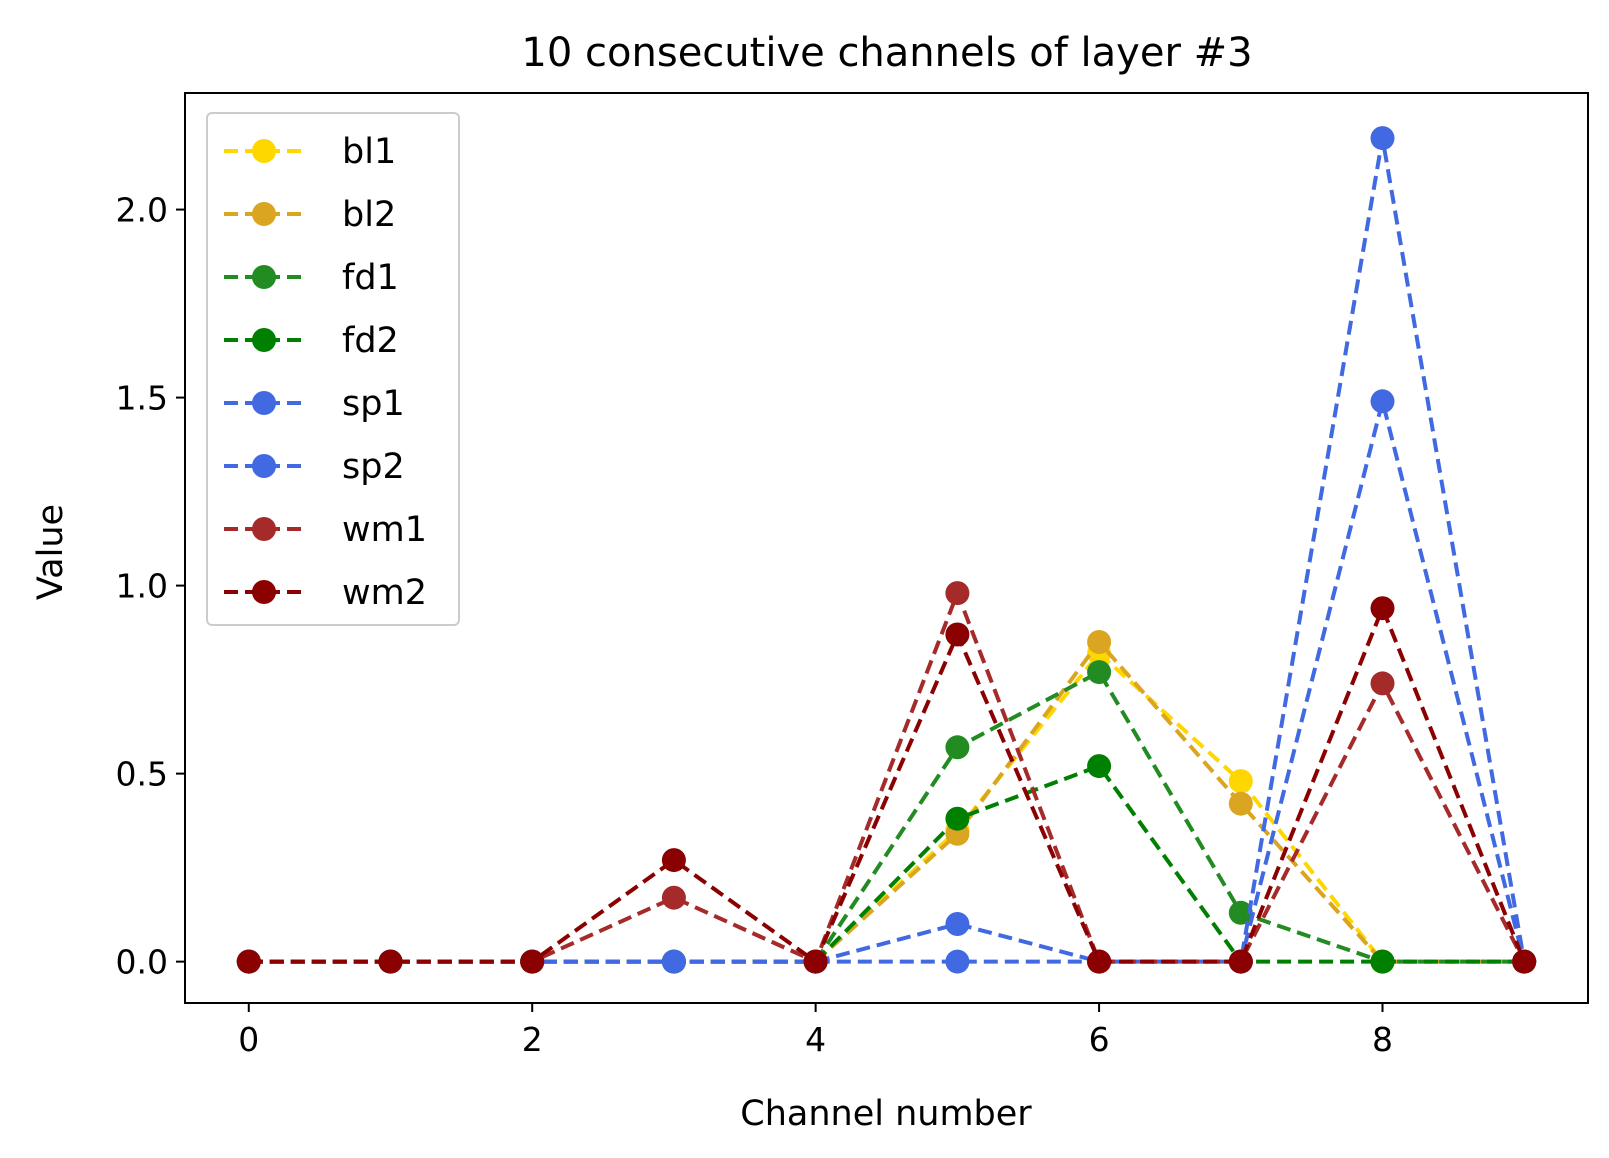 The height and width of the screenshot is (1158, 1609). Describe the element at coordinates (142, 210) in the screenshot. I see `y-tick-label: 2.0` at that location.